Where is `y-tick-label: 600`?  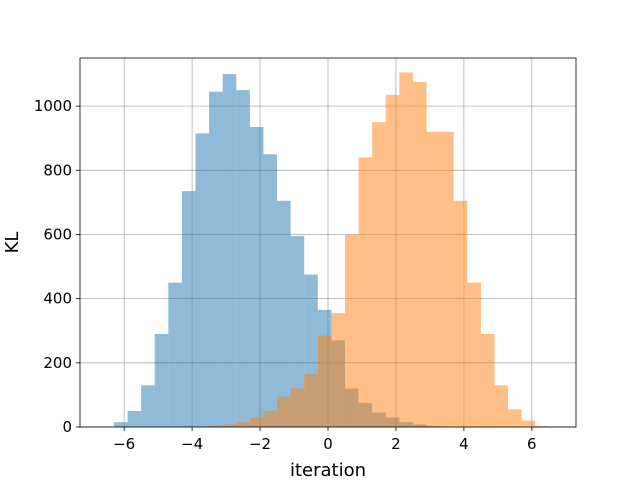 y-tick-label: 600 is located at coordinates (57, 234).